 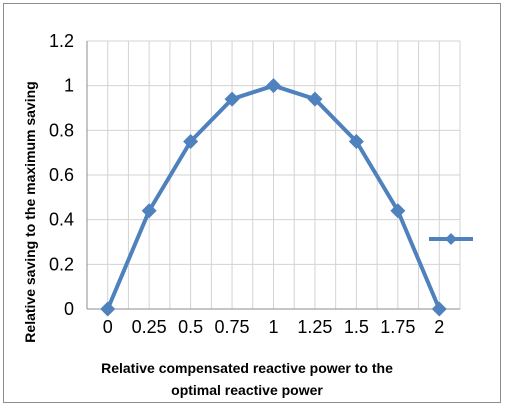 What do you see at coordinates (439, 327) in the screenshot?
I see `x-tick-label: 2` at bounding box center [439, 327].